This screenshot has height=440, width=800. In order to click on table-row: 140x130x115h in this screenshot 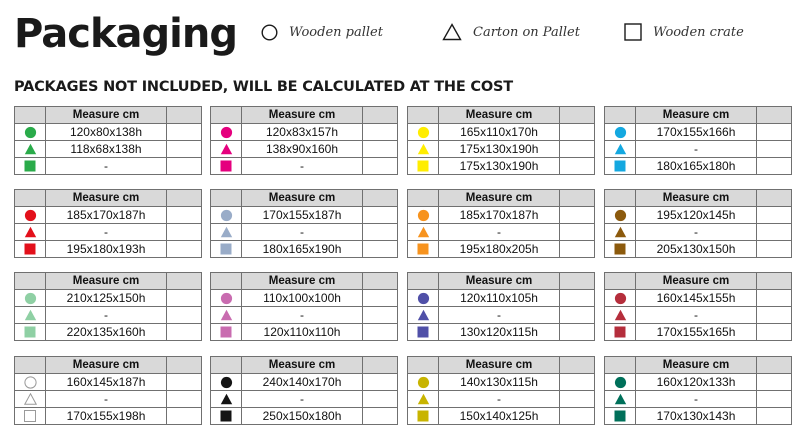, I will do `click(501, 382)`.